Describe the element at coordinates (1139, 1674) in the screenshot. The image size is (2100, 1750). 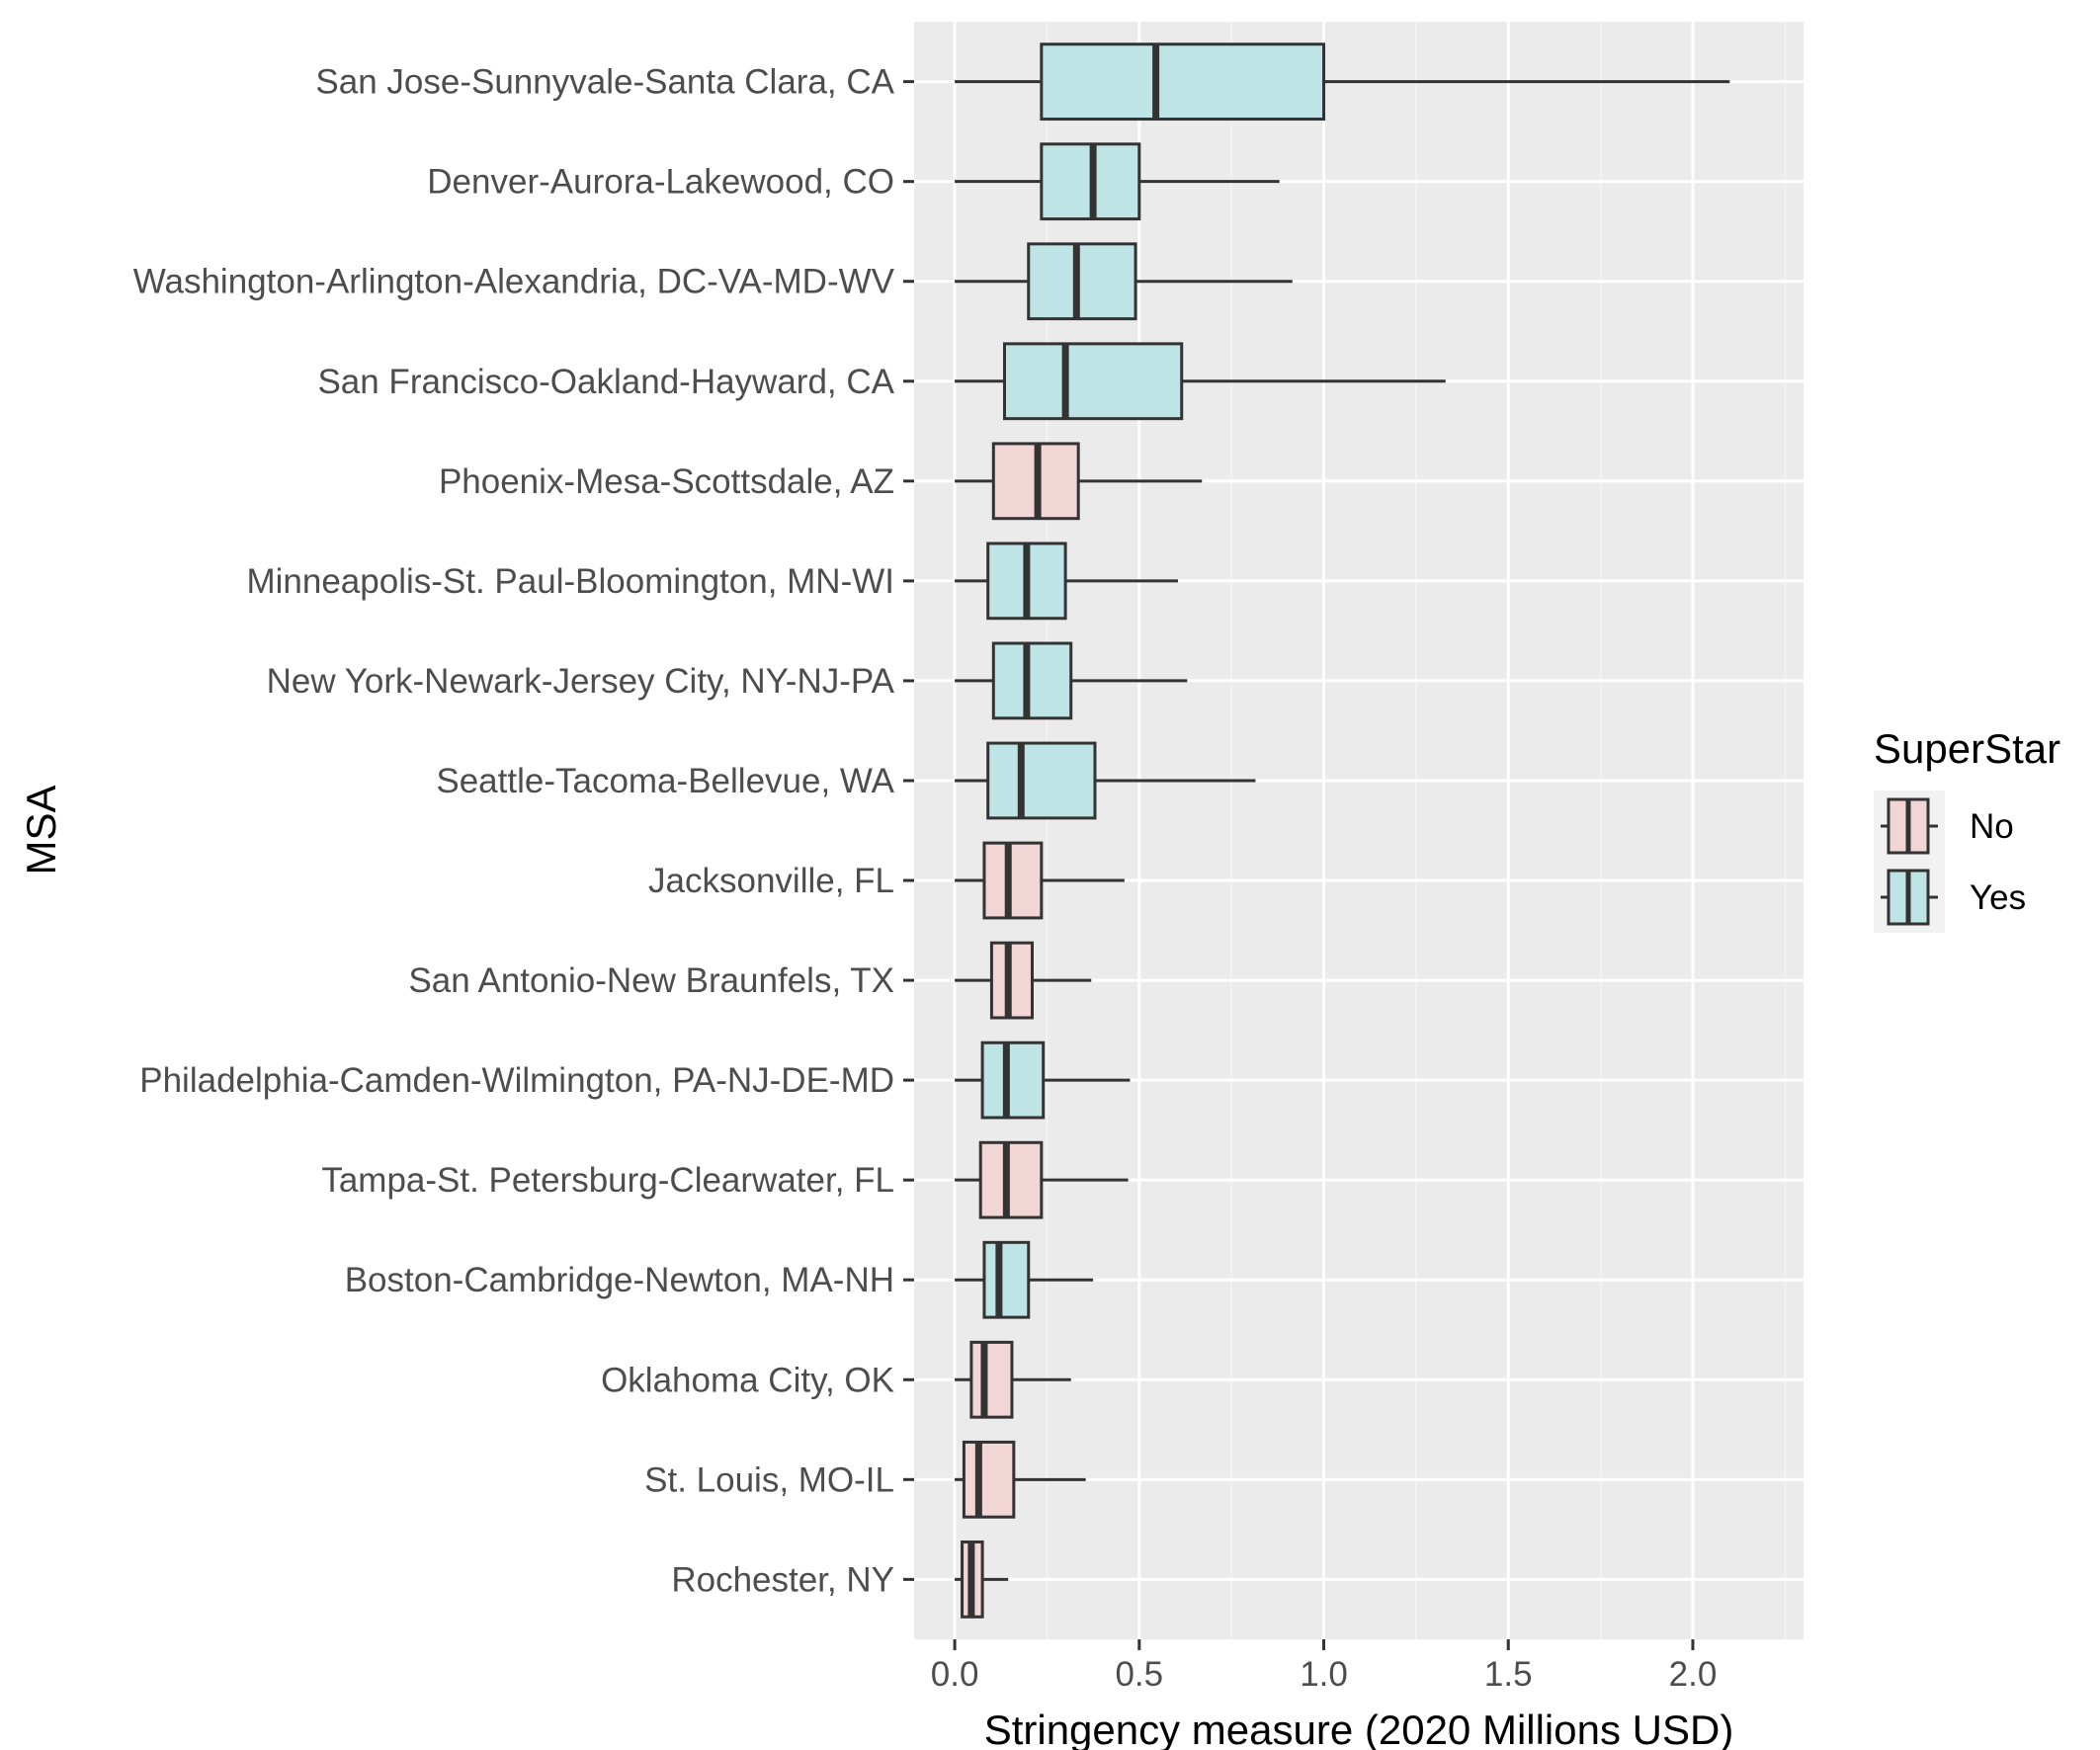
I see `x-tick-label: 0.5` at that location.